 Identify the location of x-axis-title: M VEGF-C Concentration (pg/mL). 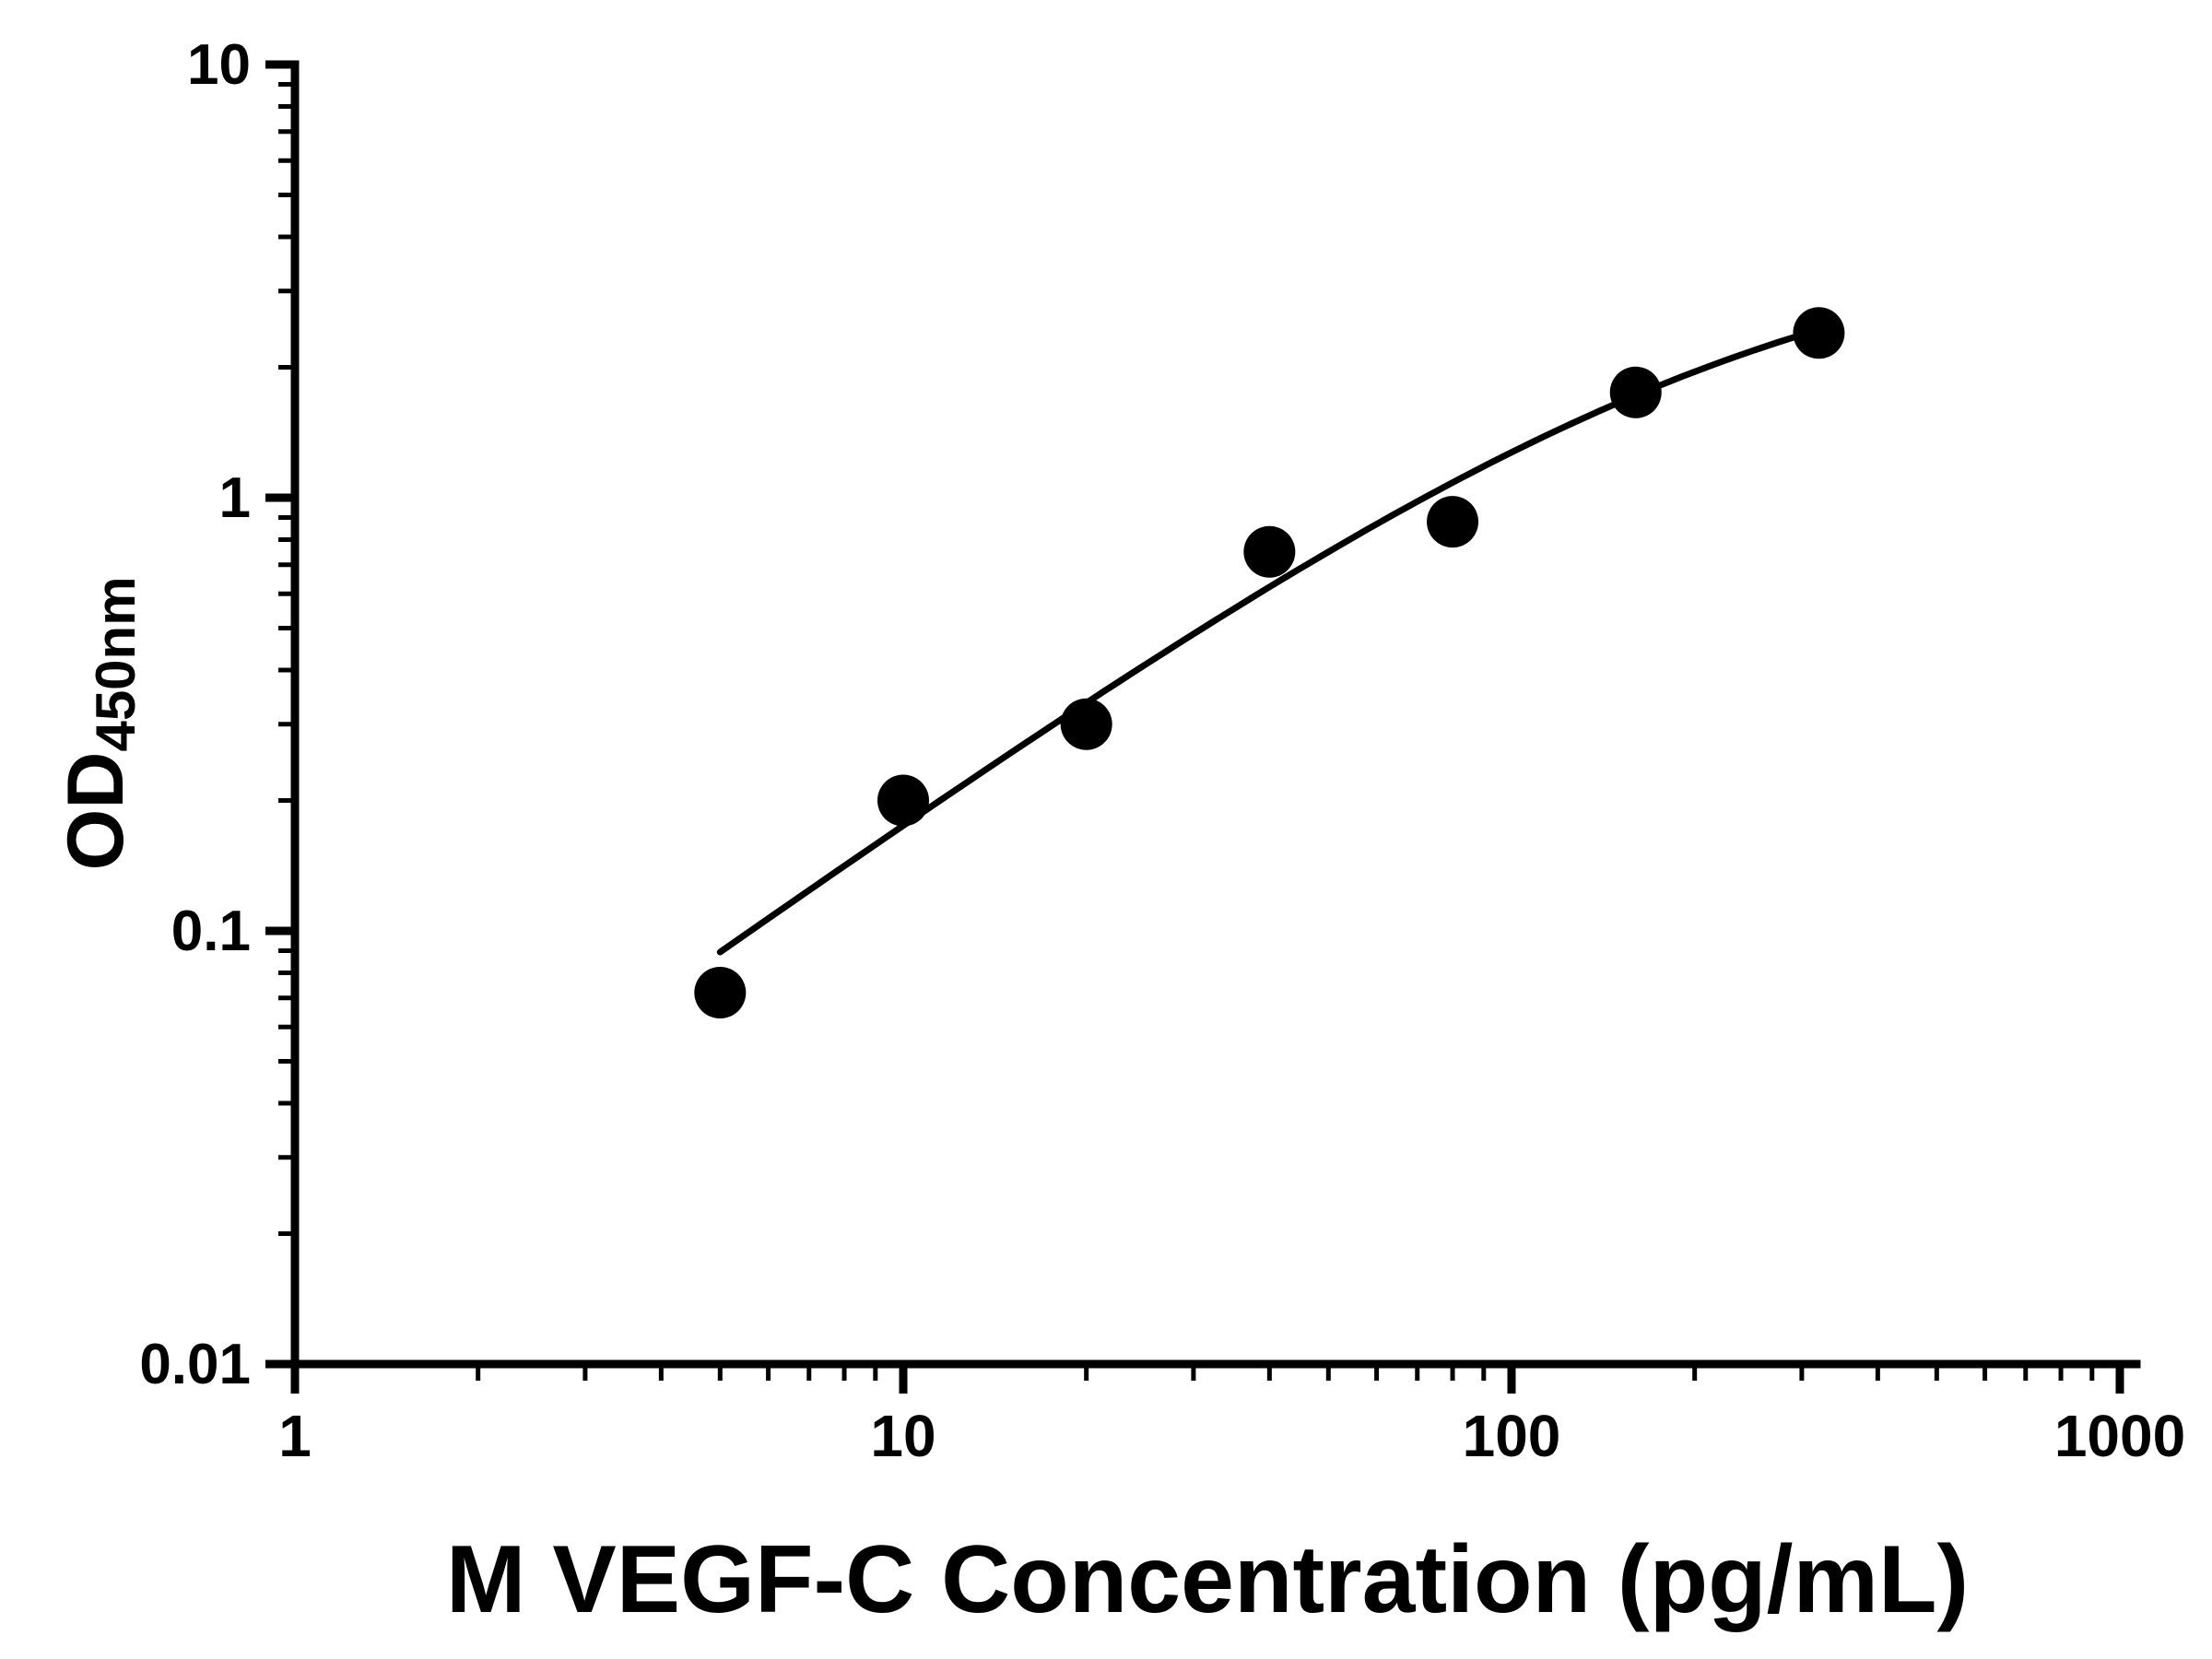
(1207, 1579).